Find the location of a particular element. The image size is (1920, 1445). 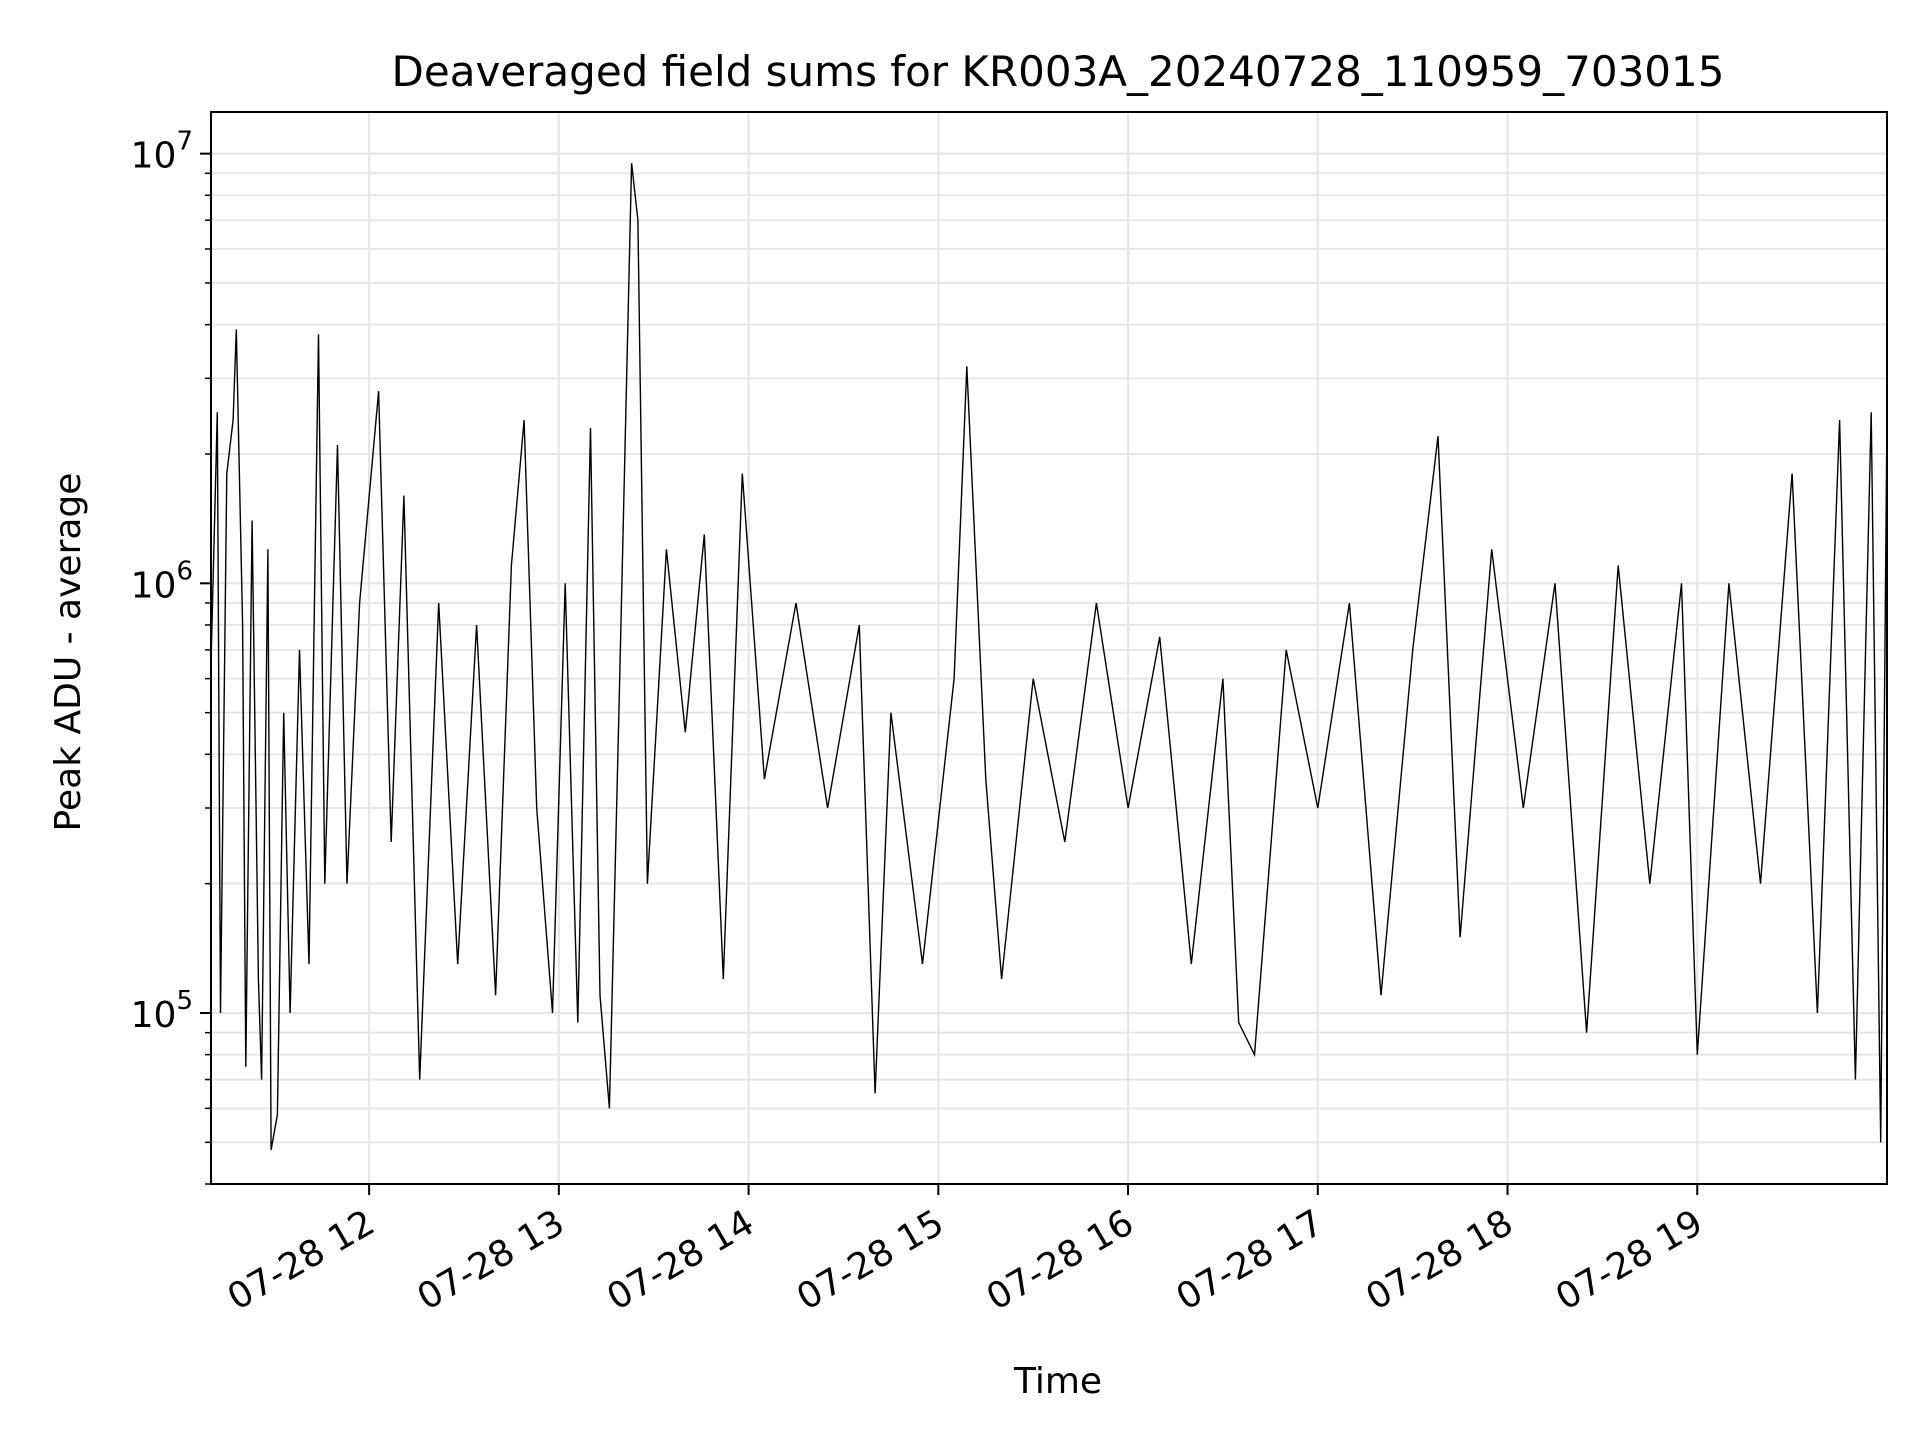

y-tick-label: 10⁶ is located at coordinates (162, 581).